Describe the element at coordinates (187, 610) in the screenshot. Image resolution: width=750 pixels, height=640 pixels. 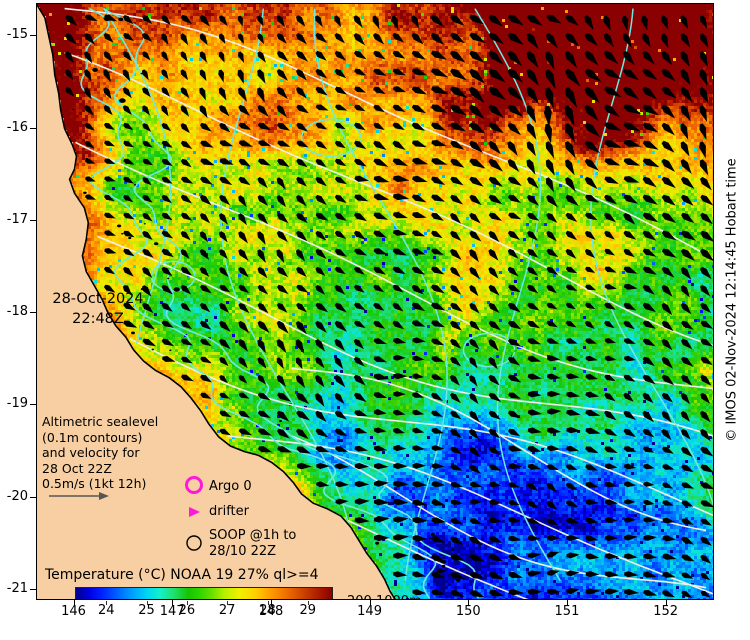
I see `colorbar-tick-label: 26` at that location.